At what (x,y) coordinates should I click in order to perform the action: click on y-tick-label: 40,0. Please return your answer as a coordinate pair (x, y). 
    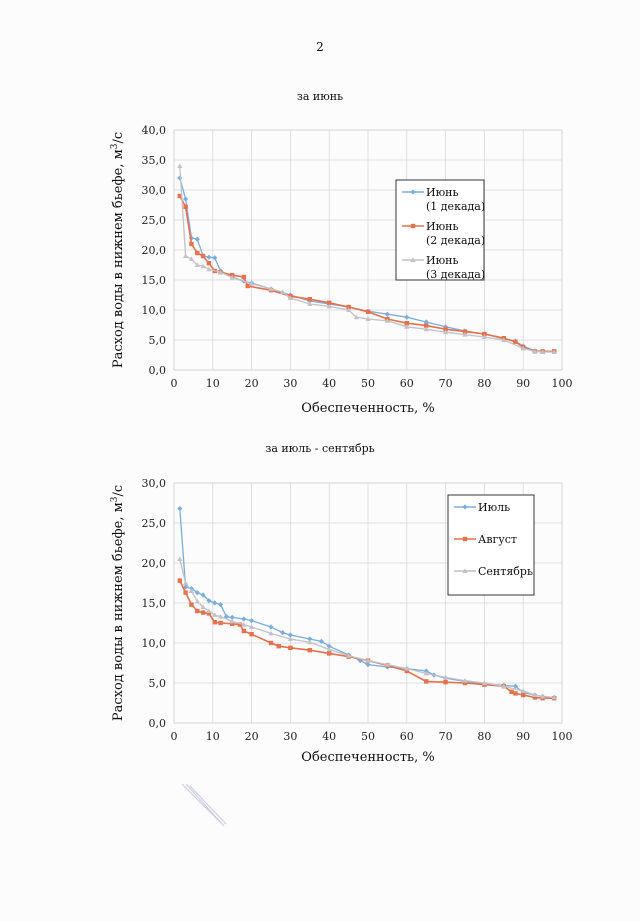
    Looking at the image, I should click on (154, 130).